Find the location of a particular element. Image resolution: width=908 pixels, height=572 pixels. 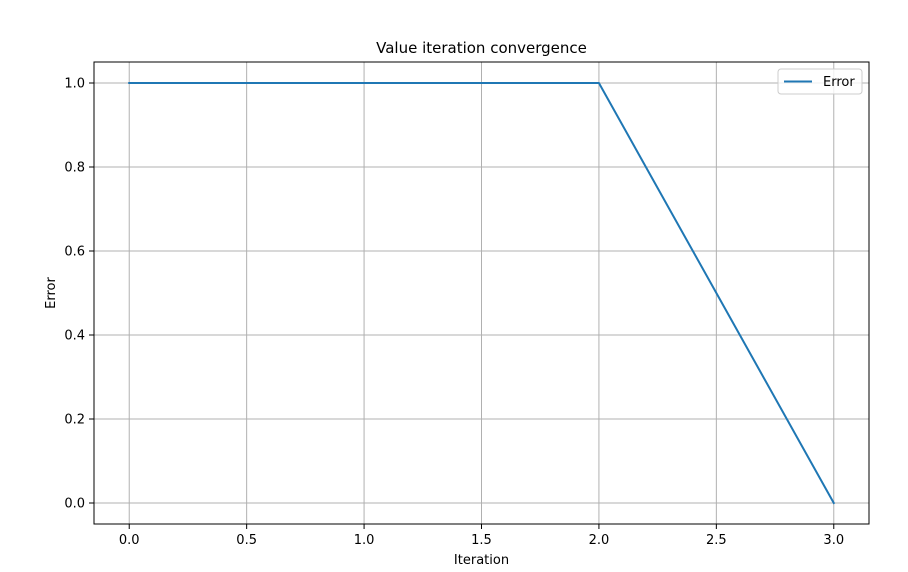

legend-box is located at coordinates (820, 81).